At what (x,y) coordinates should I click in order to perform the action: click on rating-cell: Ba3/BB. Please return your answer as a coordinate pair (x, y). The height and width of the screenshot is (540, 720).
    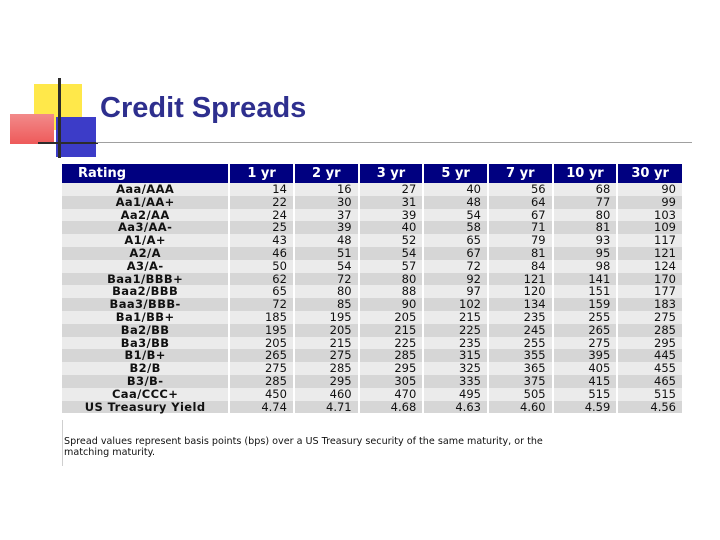
    Looking at the image, I should click on (146, 343).